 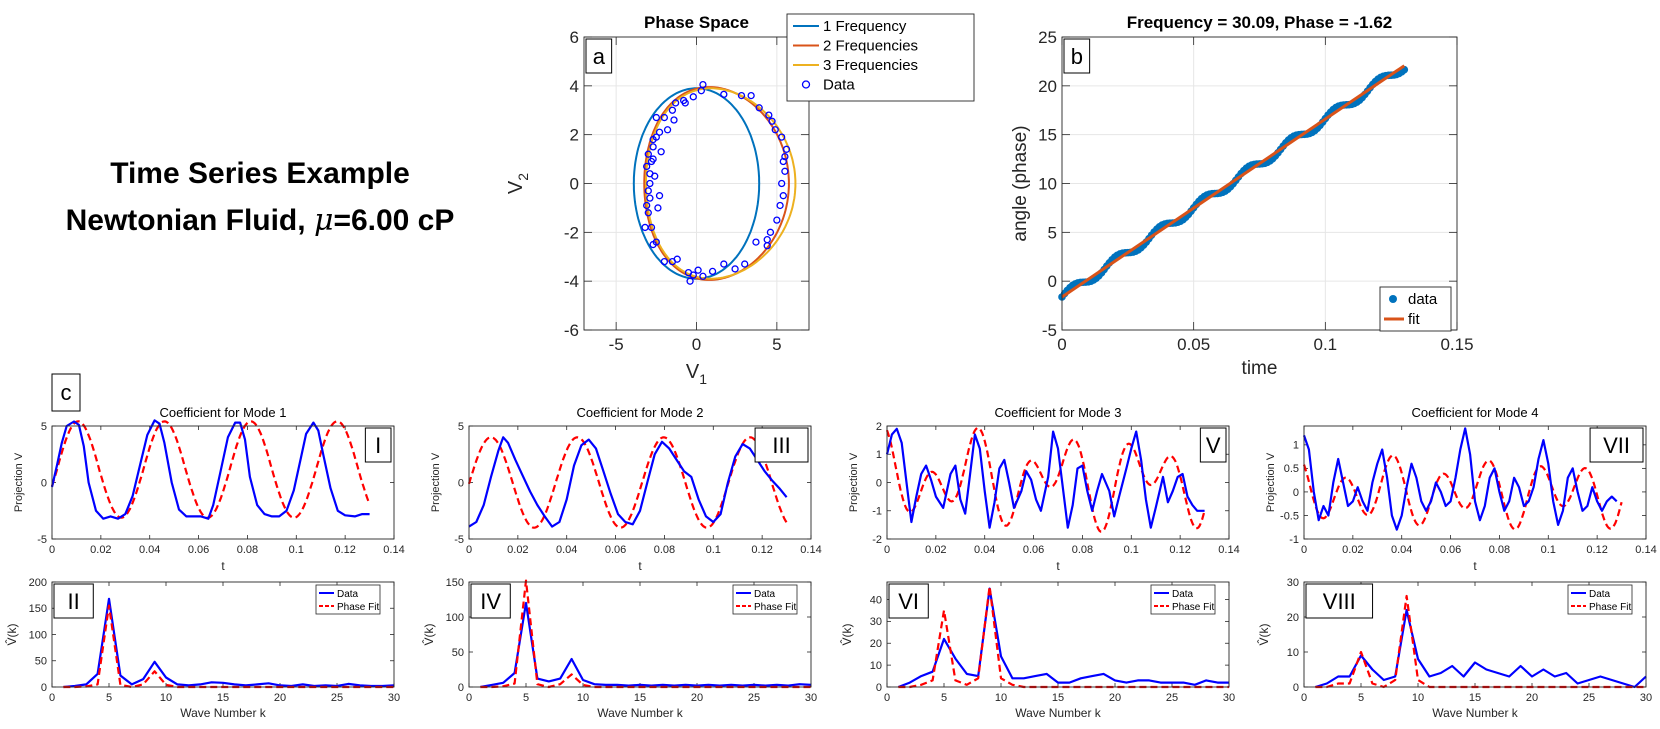 I want to click on y-tick-label: 150, so click(x=455, y=583).